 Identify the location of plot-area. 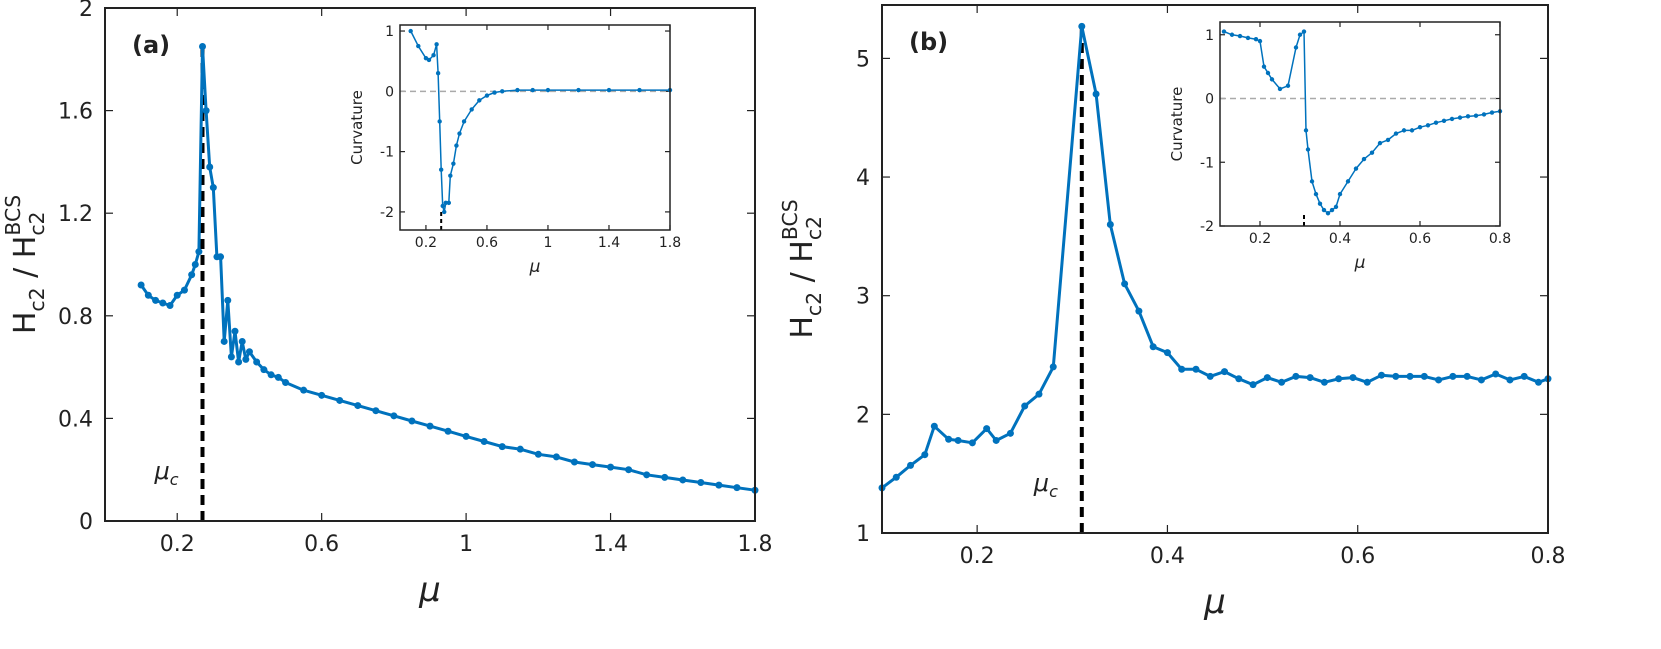
(1360, 124).